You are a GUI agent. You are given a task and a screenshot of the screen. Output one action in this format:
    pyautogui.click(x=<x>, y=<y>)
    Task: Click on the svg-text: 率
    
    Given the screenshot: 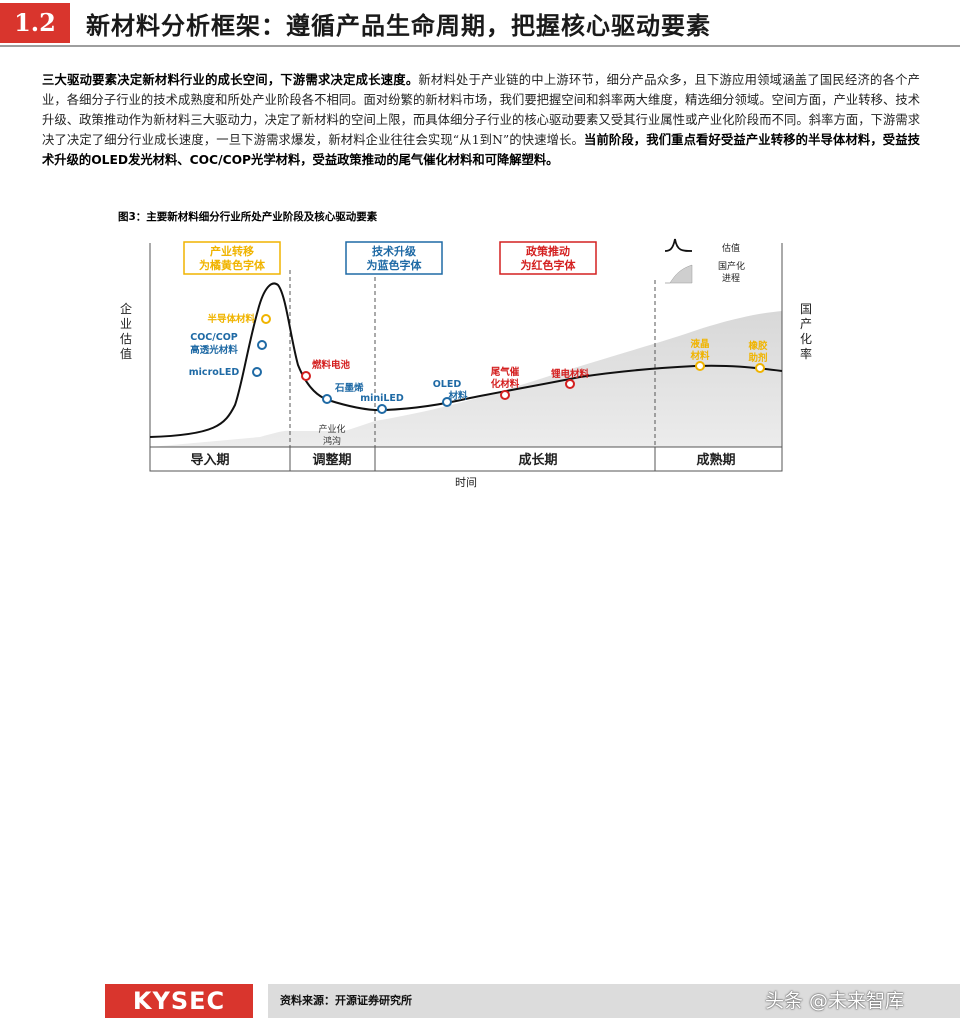 What is the action you would take?
    pyautogui.click(x=806, y=353)
    